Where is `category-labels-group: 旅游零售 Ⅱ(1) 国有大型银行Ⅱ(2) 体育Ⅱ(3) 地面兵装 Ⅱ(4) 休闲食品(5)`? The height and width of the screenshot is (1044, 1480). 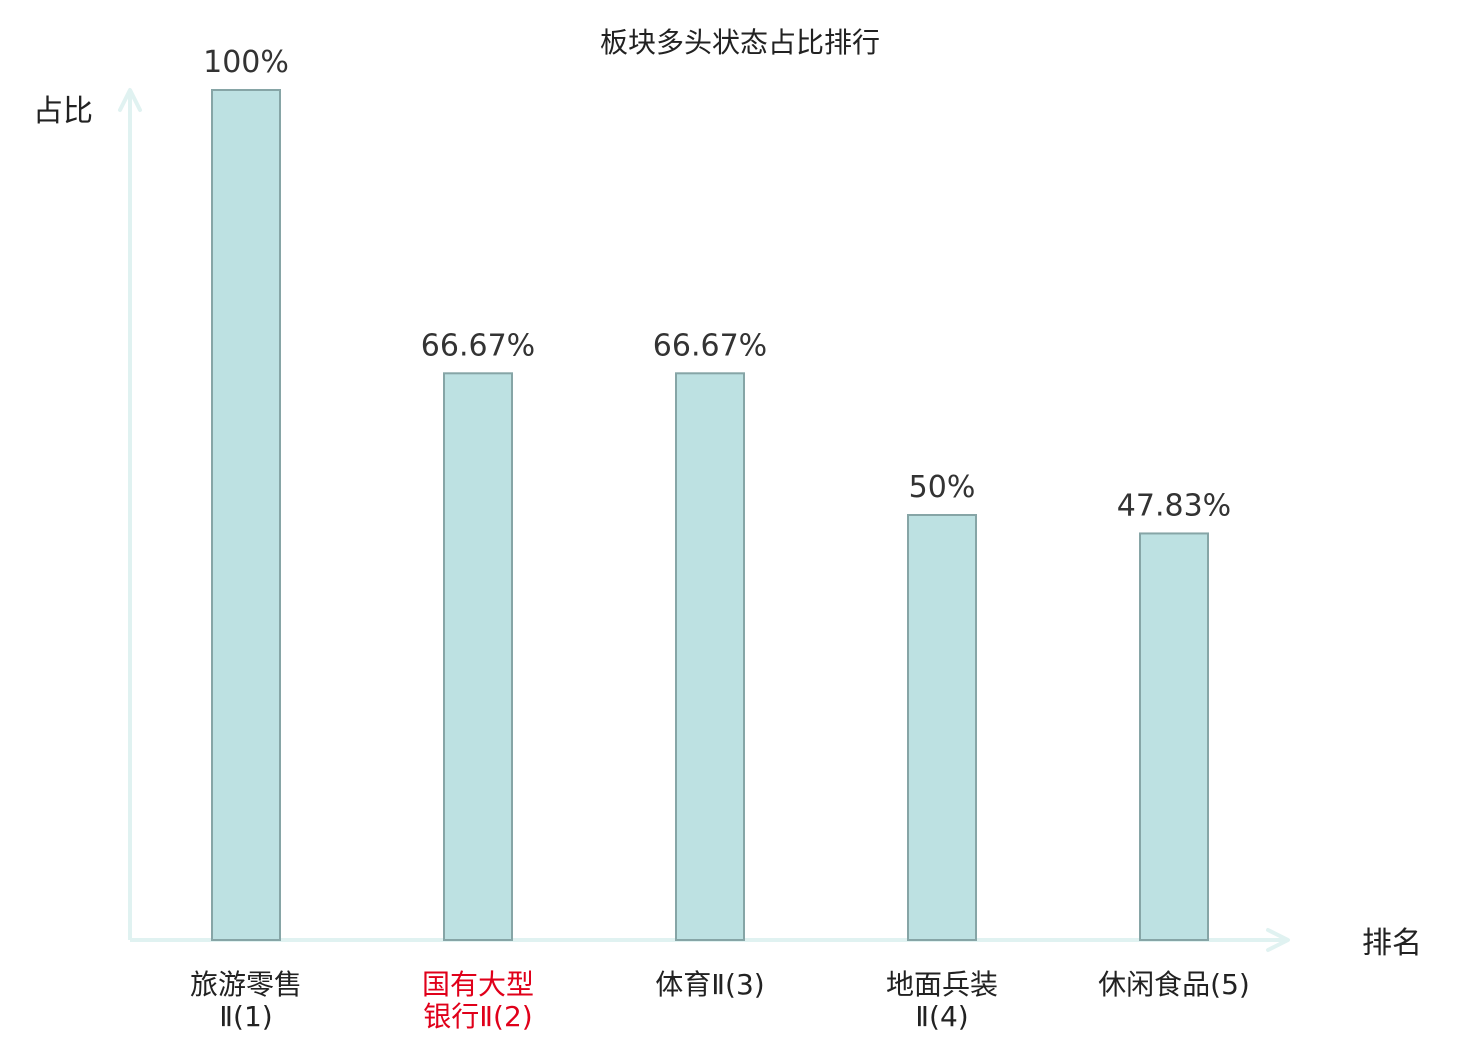 category-labels-group: 旅游零售 Ⅱ(1) 国有大型银行Ⅱ(2) 体育Ⅱ(3) 地面兵装 Ⅱ(4) 休闲食品(5) is located at coordinates (720, 1000).